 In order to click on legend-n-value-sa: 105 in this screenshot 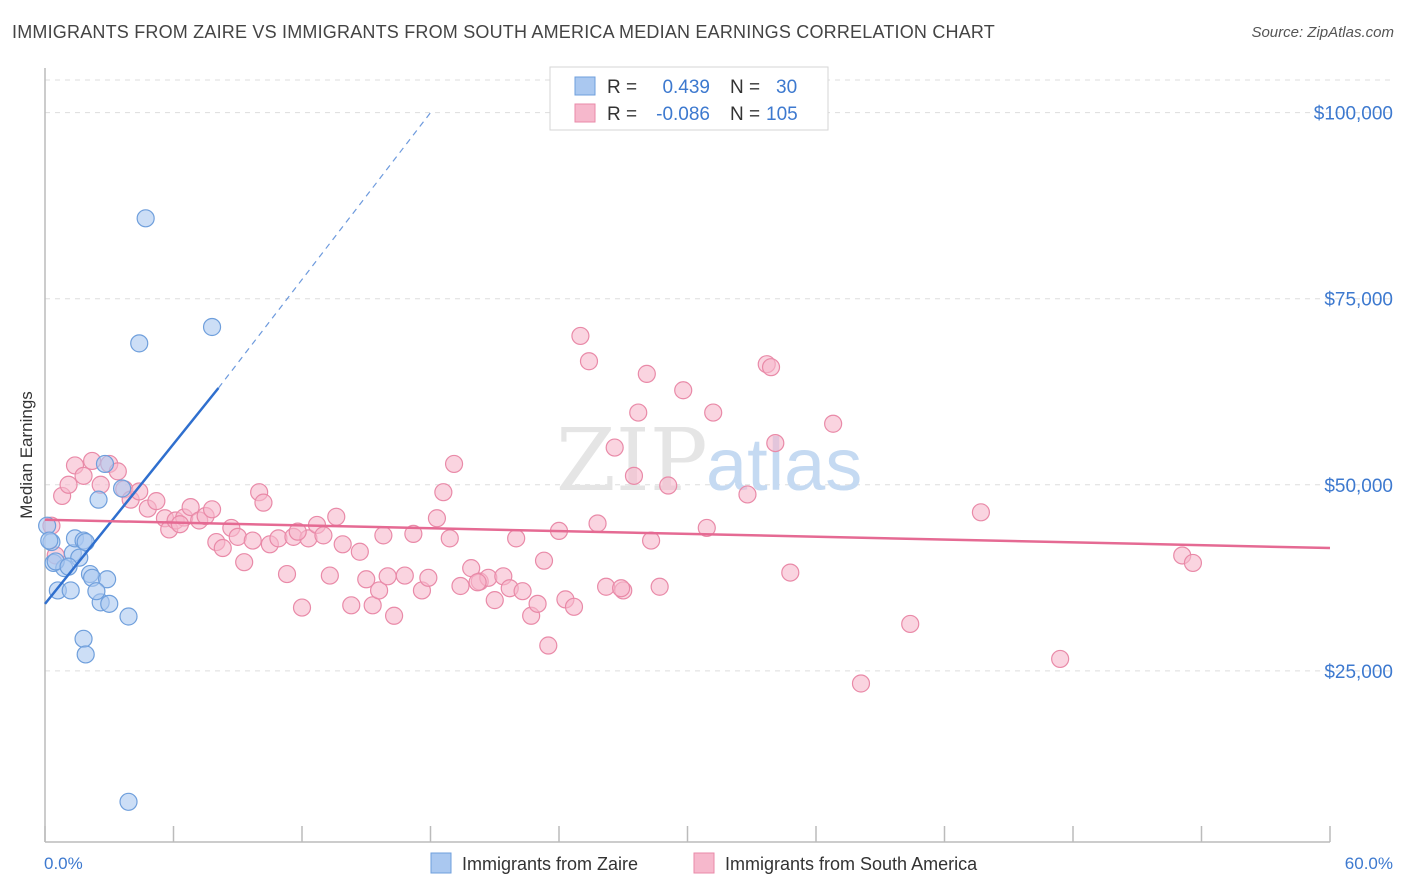, I will do `click(782, 114)`.